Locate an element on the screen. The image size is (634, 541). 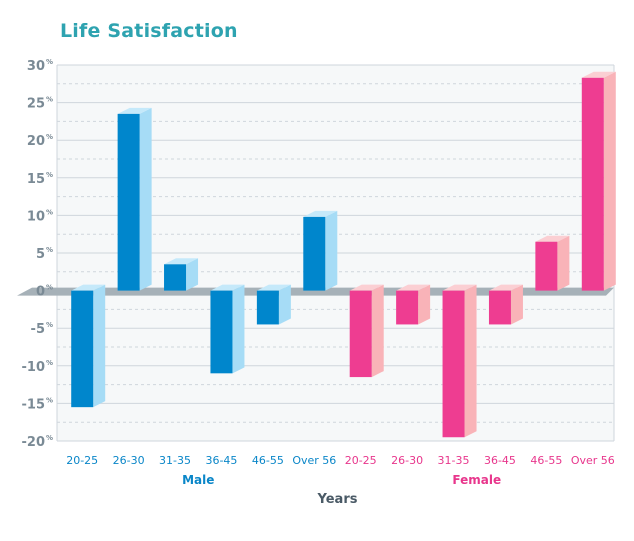
y-tick-label: -20 is located at coordinates (34, 442).